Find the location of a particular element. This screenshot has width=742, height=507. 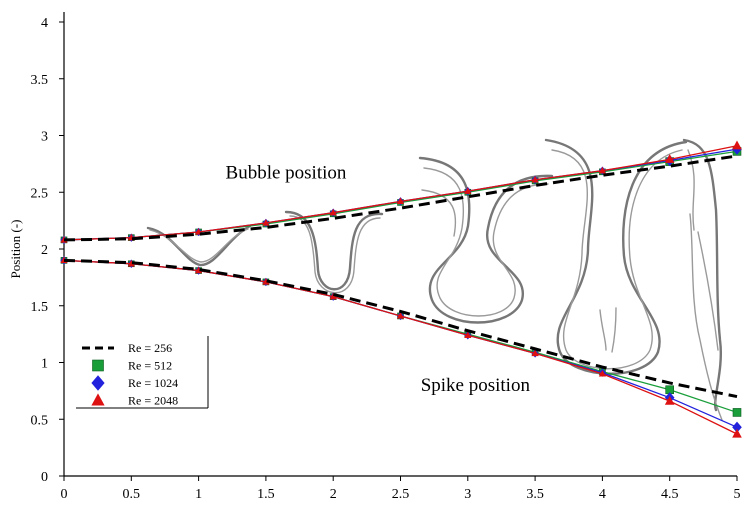

y-tick-label: 3.5 is located at coordinates (40, 80).